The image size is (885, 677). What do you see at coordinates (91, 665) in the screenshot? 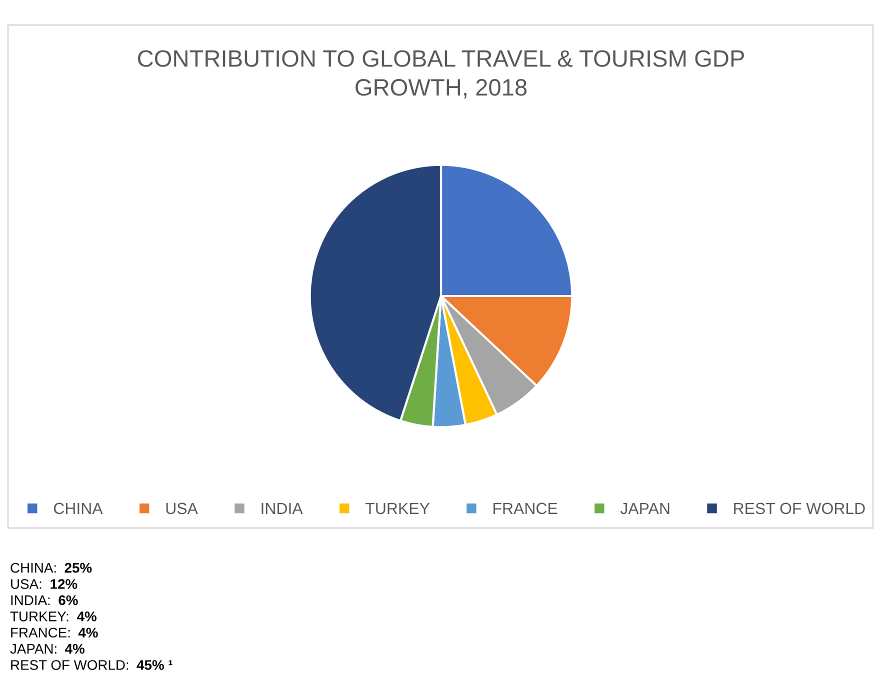
I see `text: REST OF WORLD: 45% ¹` at bounding box center [91, 665].